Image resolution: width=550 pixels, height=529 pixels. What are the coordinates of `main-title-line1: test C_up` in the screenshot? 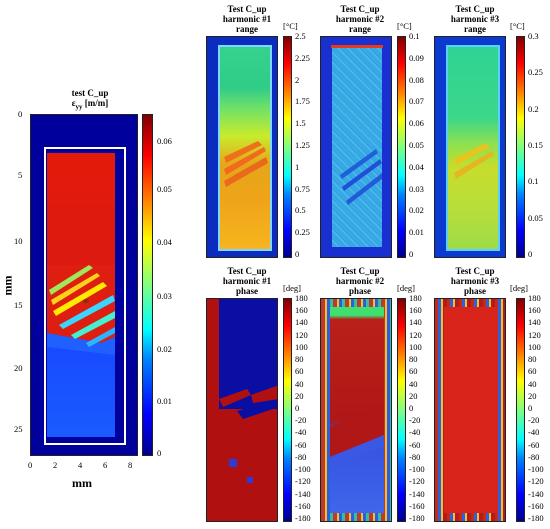 It's located at (90, 93).